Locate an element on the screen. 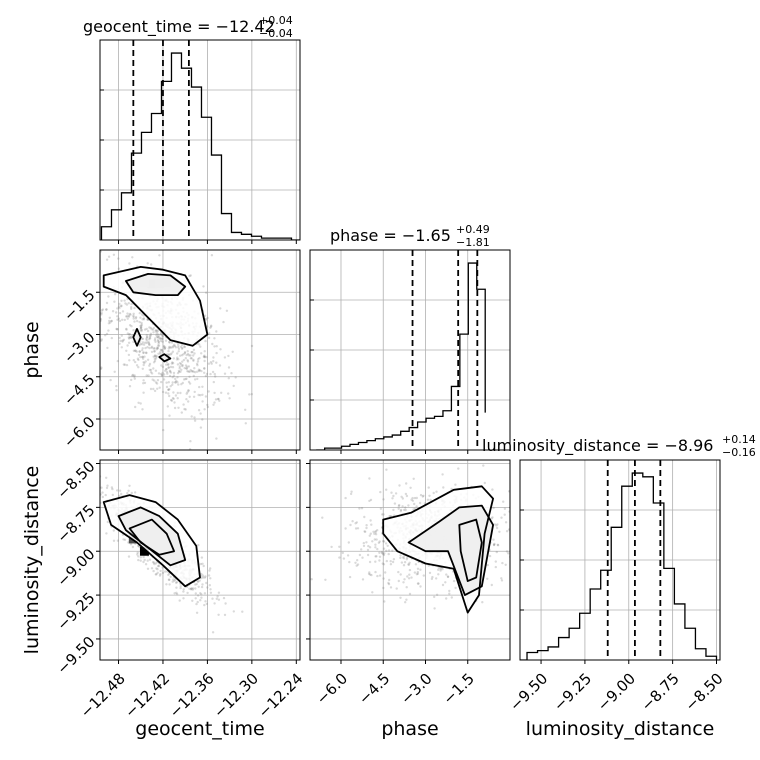 The width and height of the screenshot is (760, 760). title-geocent-time-main: geocent_time = −12.42 is located at coordinates (179, 27).